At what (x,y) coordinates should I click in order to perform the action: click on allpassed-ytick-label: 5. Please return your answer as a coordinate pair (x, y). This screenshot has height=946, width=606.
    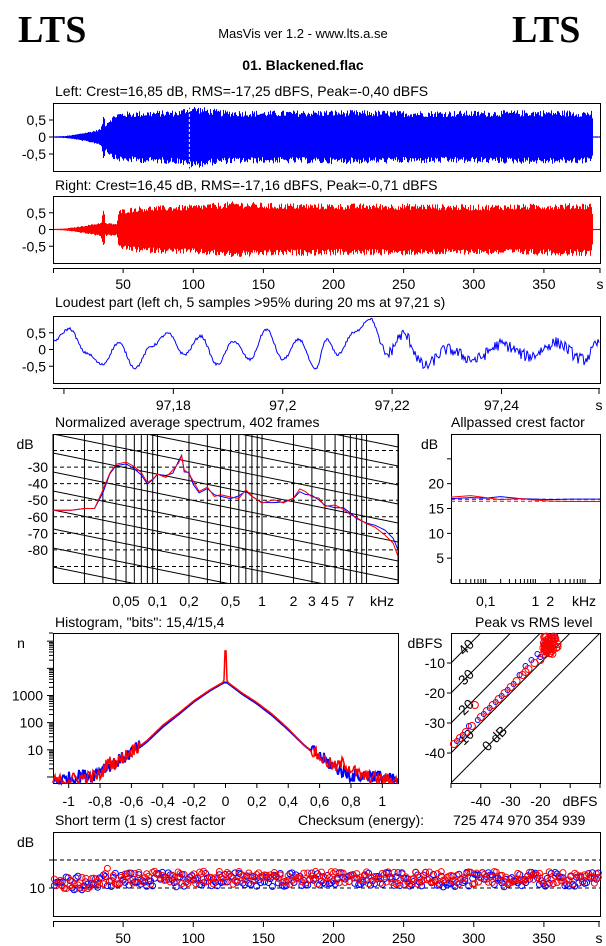
    Looking at the image, I should click on (440, 558).